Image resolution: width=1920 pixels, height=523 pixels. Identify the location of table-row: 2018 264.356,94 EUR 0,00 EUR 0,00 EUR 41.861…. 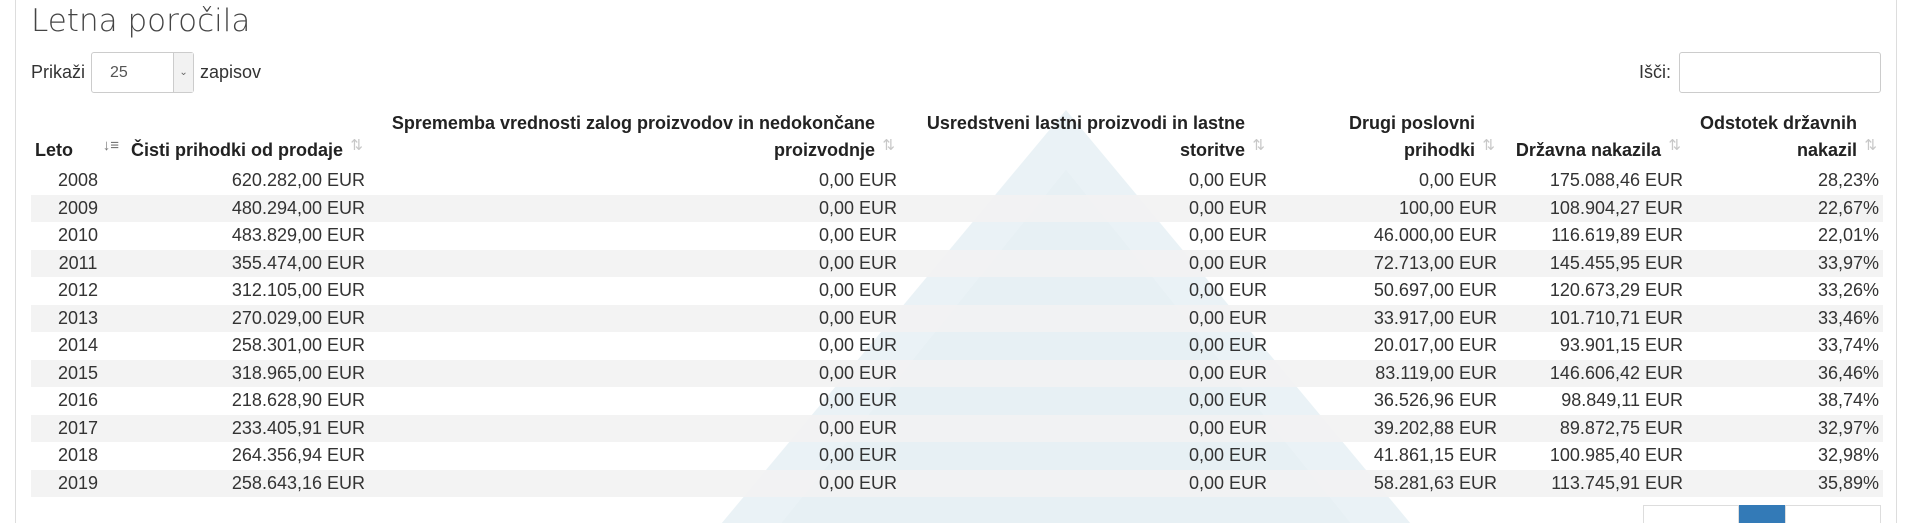
(957, 456).